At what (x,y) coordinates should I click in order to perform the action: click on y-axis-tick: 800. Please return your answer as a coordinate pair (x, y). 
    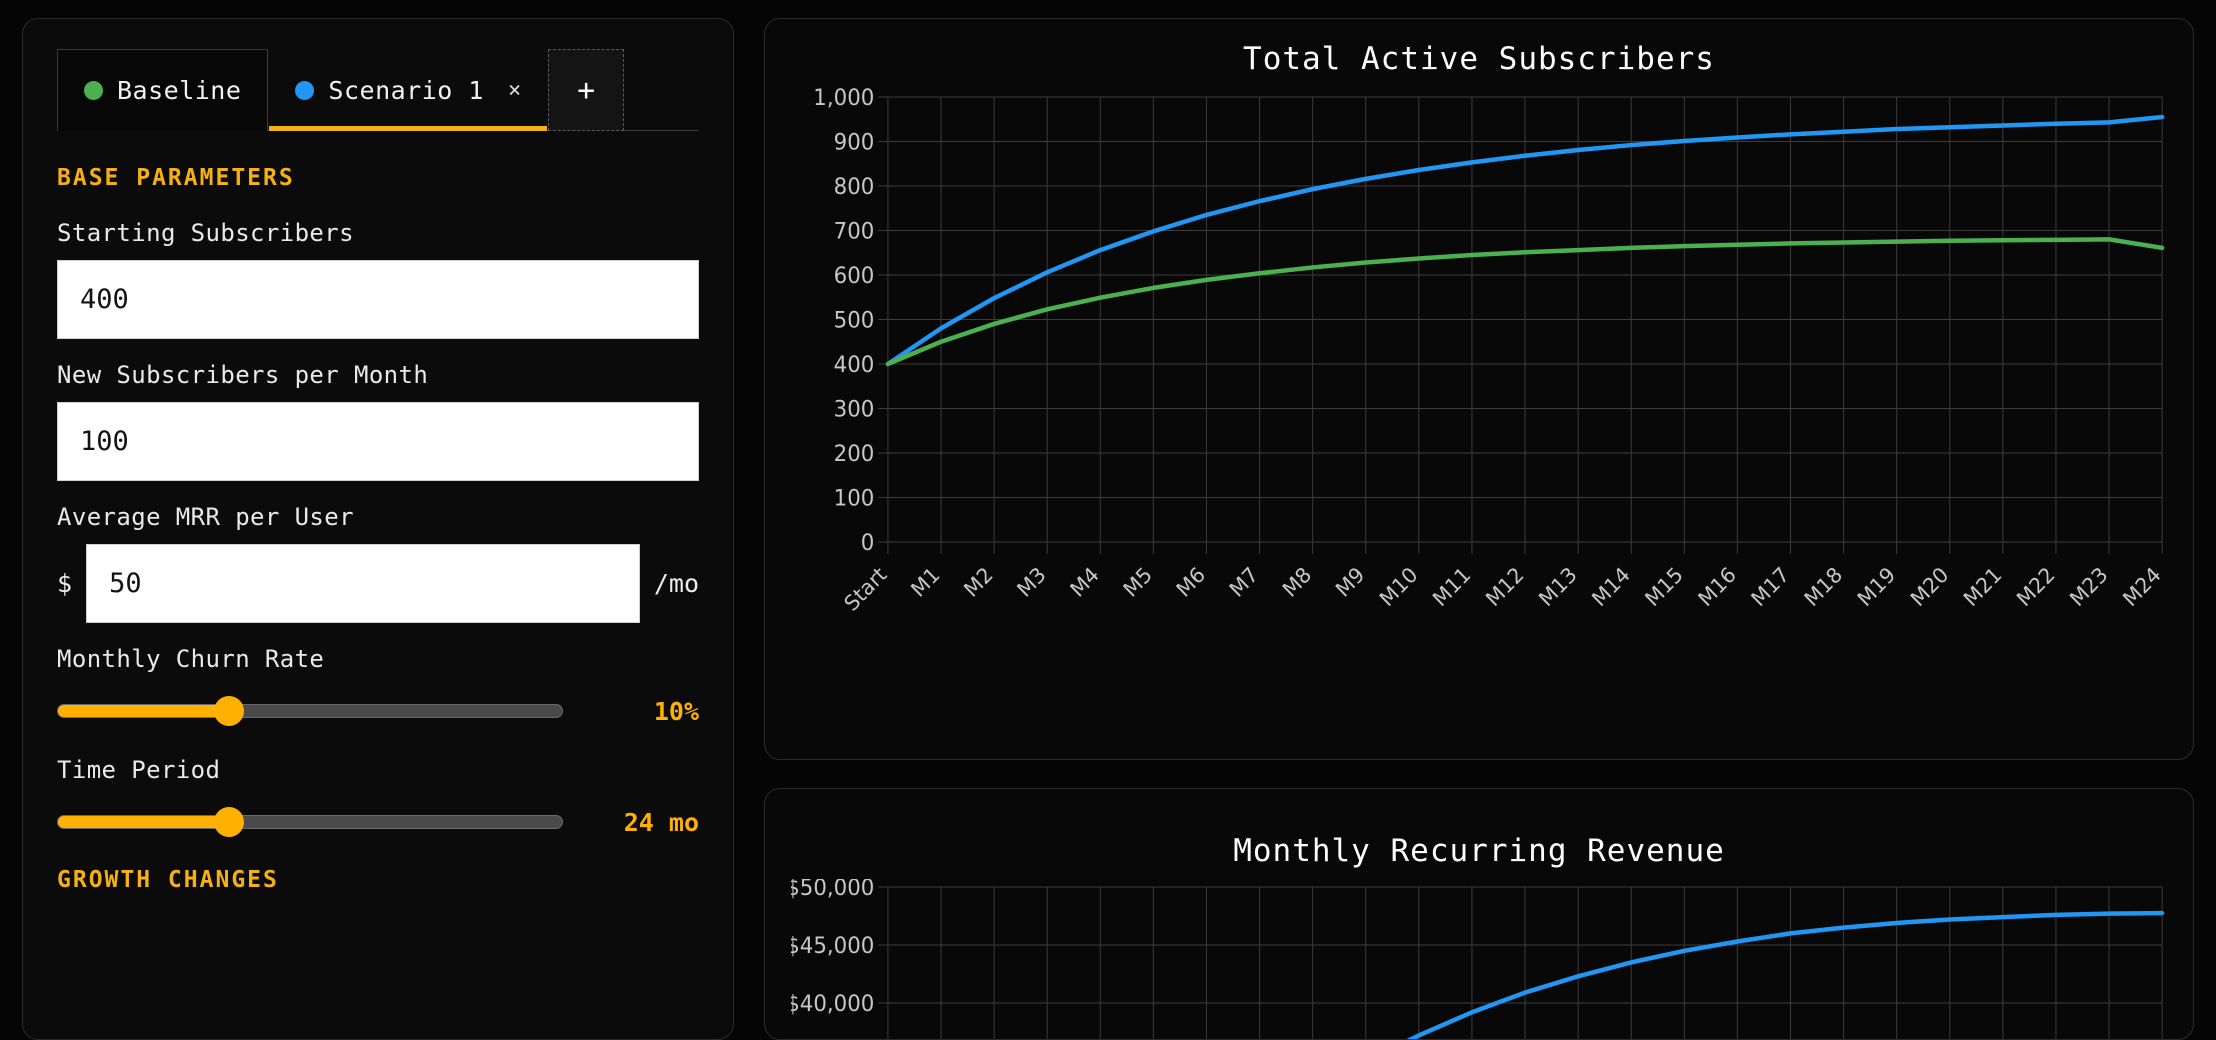
    Looking at the image, I should click on (854, 187).